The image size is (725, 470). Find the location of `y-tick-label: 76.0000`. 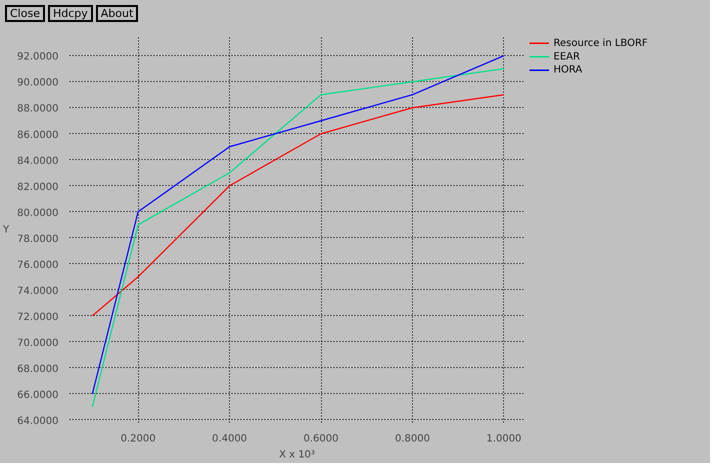

y-tick-label: 76.0000 is located at coordinates (38, 265).